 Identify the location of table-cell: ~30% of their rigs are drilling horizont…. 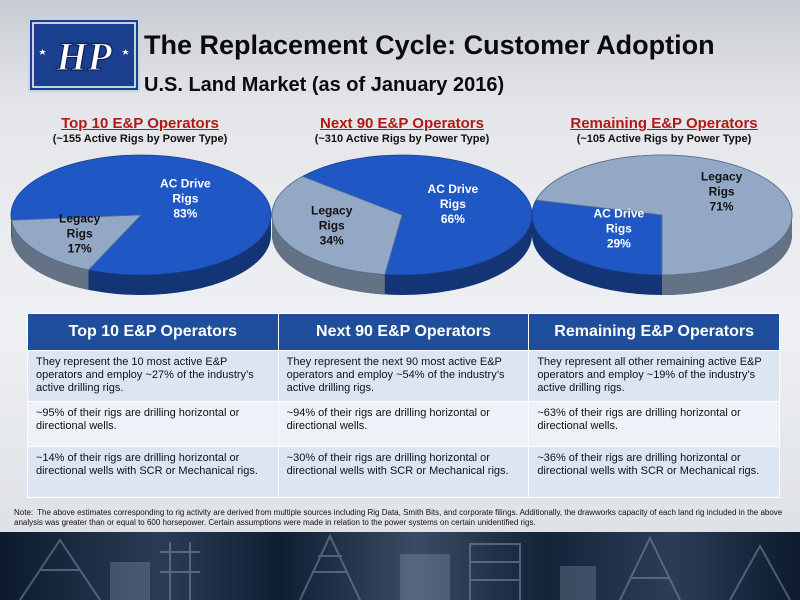
(403, 472).